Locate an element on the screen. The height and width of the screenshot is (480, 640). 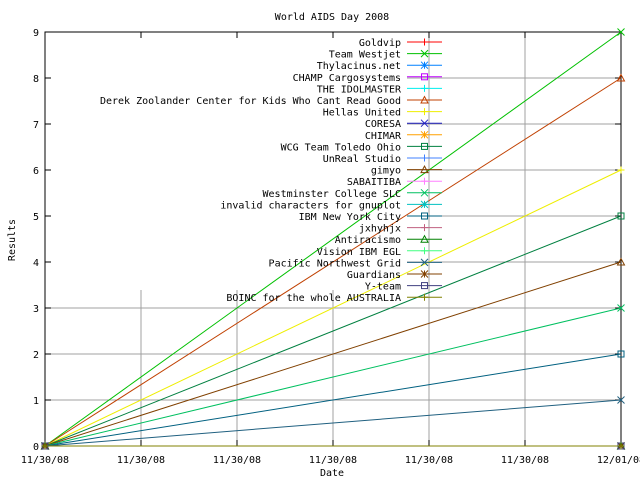
y-tick-label: 0 is located at coordinates (36, 447).